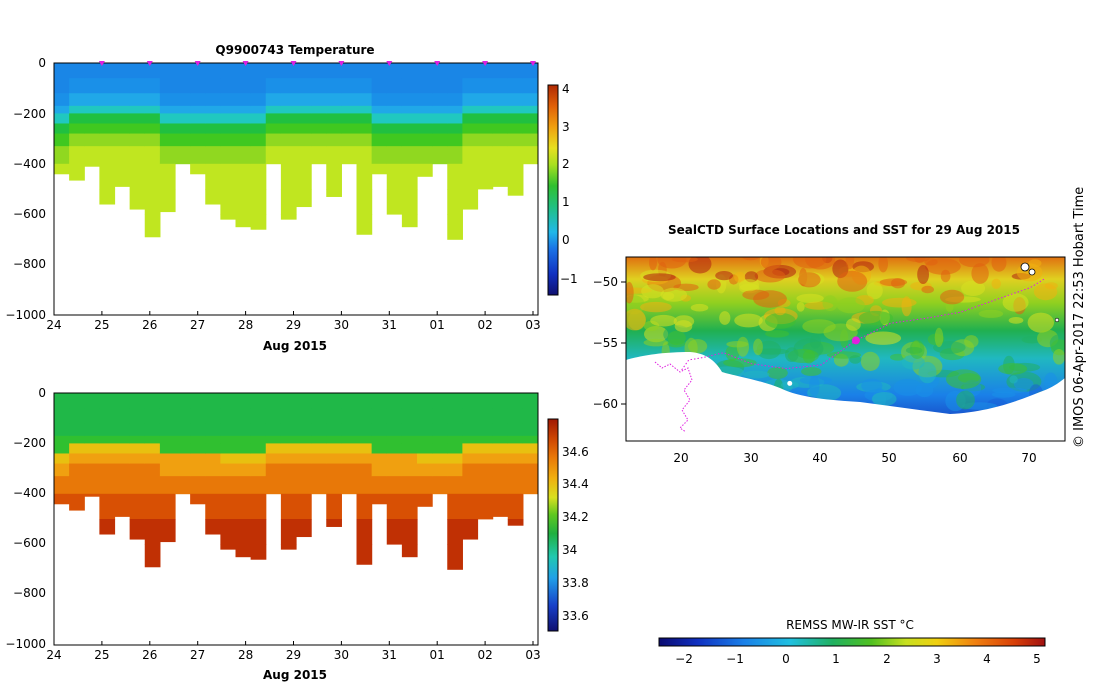 The image size is (1099, 700). I want to click on x-tick-label: 26, so click(149, 655).